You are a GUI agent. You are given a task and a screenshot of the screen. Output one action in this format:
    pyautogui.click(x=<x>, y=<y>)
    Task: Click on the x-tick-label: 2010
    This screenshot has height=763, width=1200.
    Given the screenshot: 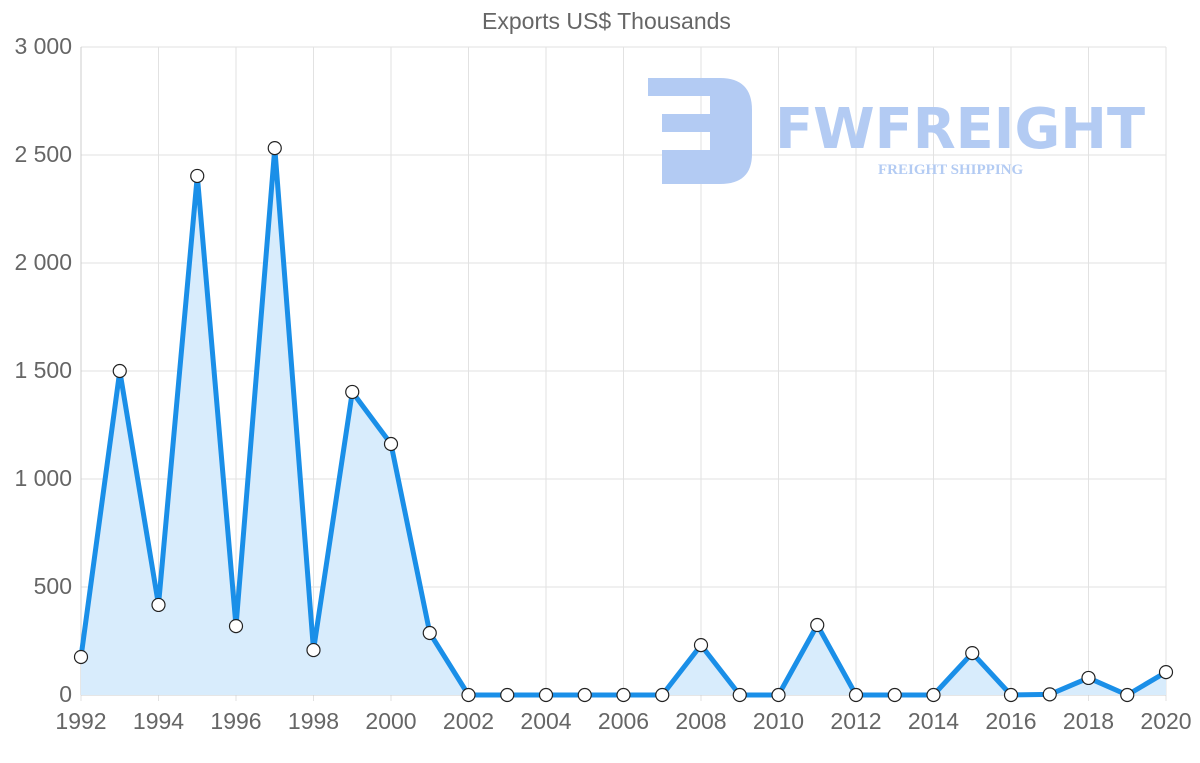 What is the action you would take?
    pyautogui.click(x=778, y=721)
    